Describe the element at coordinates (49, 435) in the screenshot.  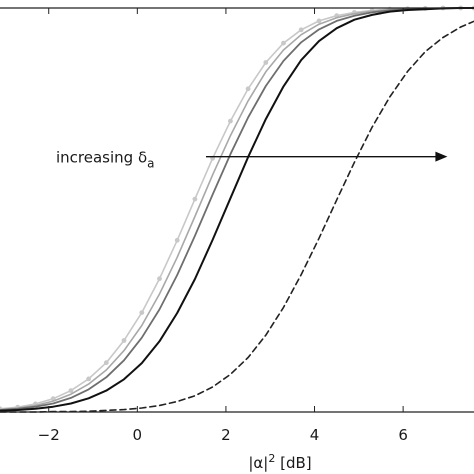
I see `x-tick-label: −2` at that location.